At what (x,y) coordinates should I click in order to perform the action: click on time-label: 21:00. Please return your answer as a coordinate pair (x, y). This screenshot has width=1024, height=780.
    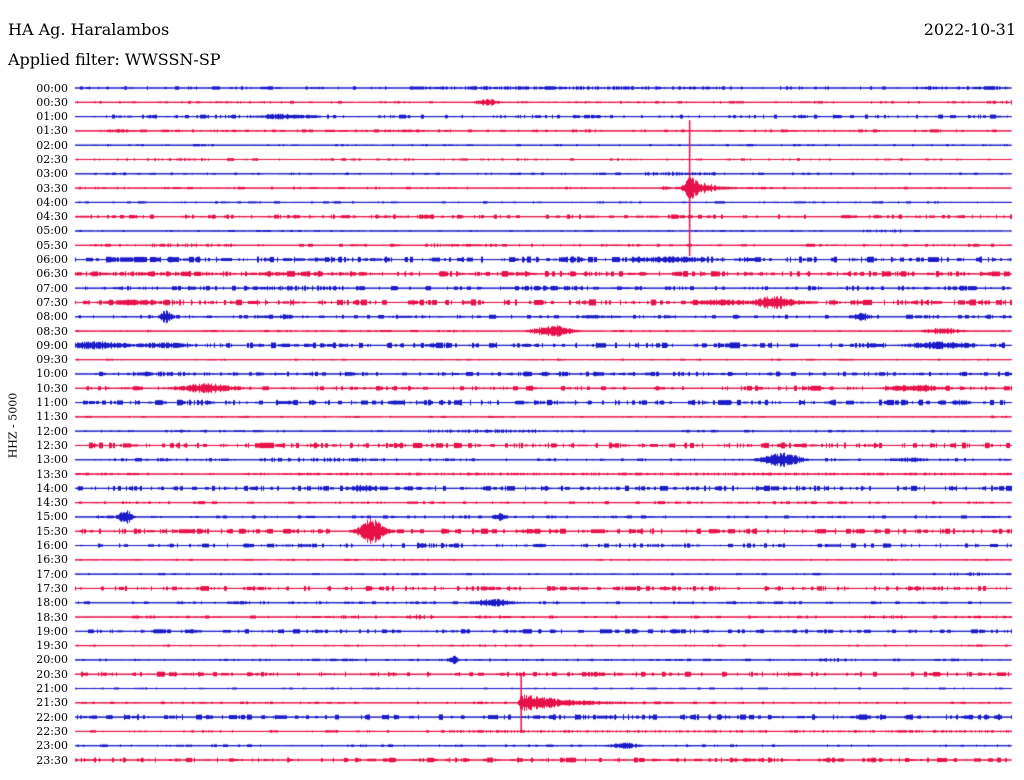
    Looking at the image, I should click on (52, 689).